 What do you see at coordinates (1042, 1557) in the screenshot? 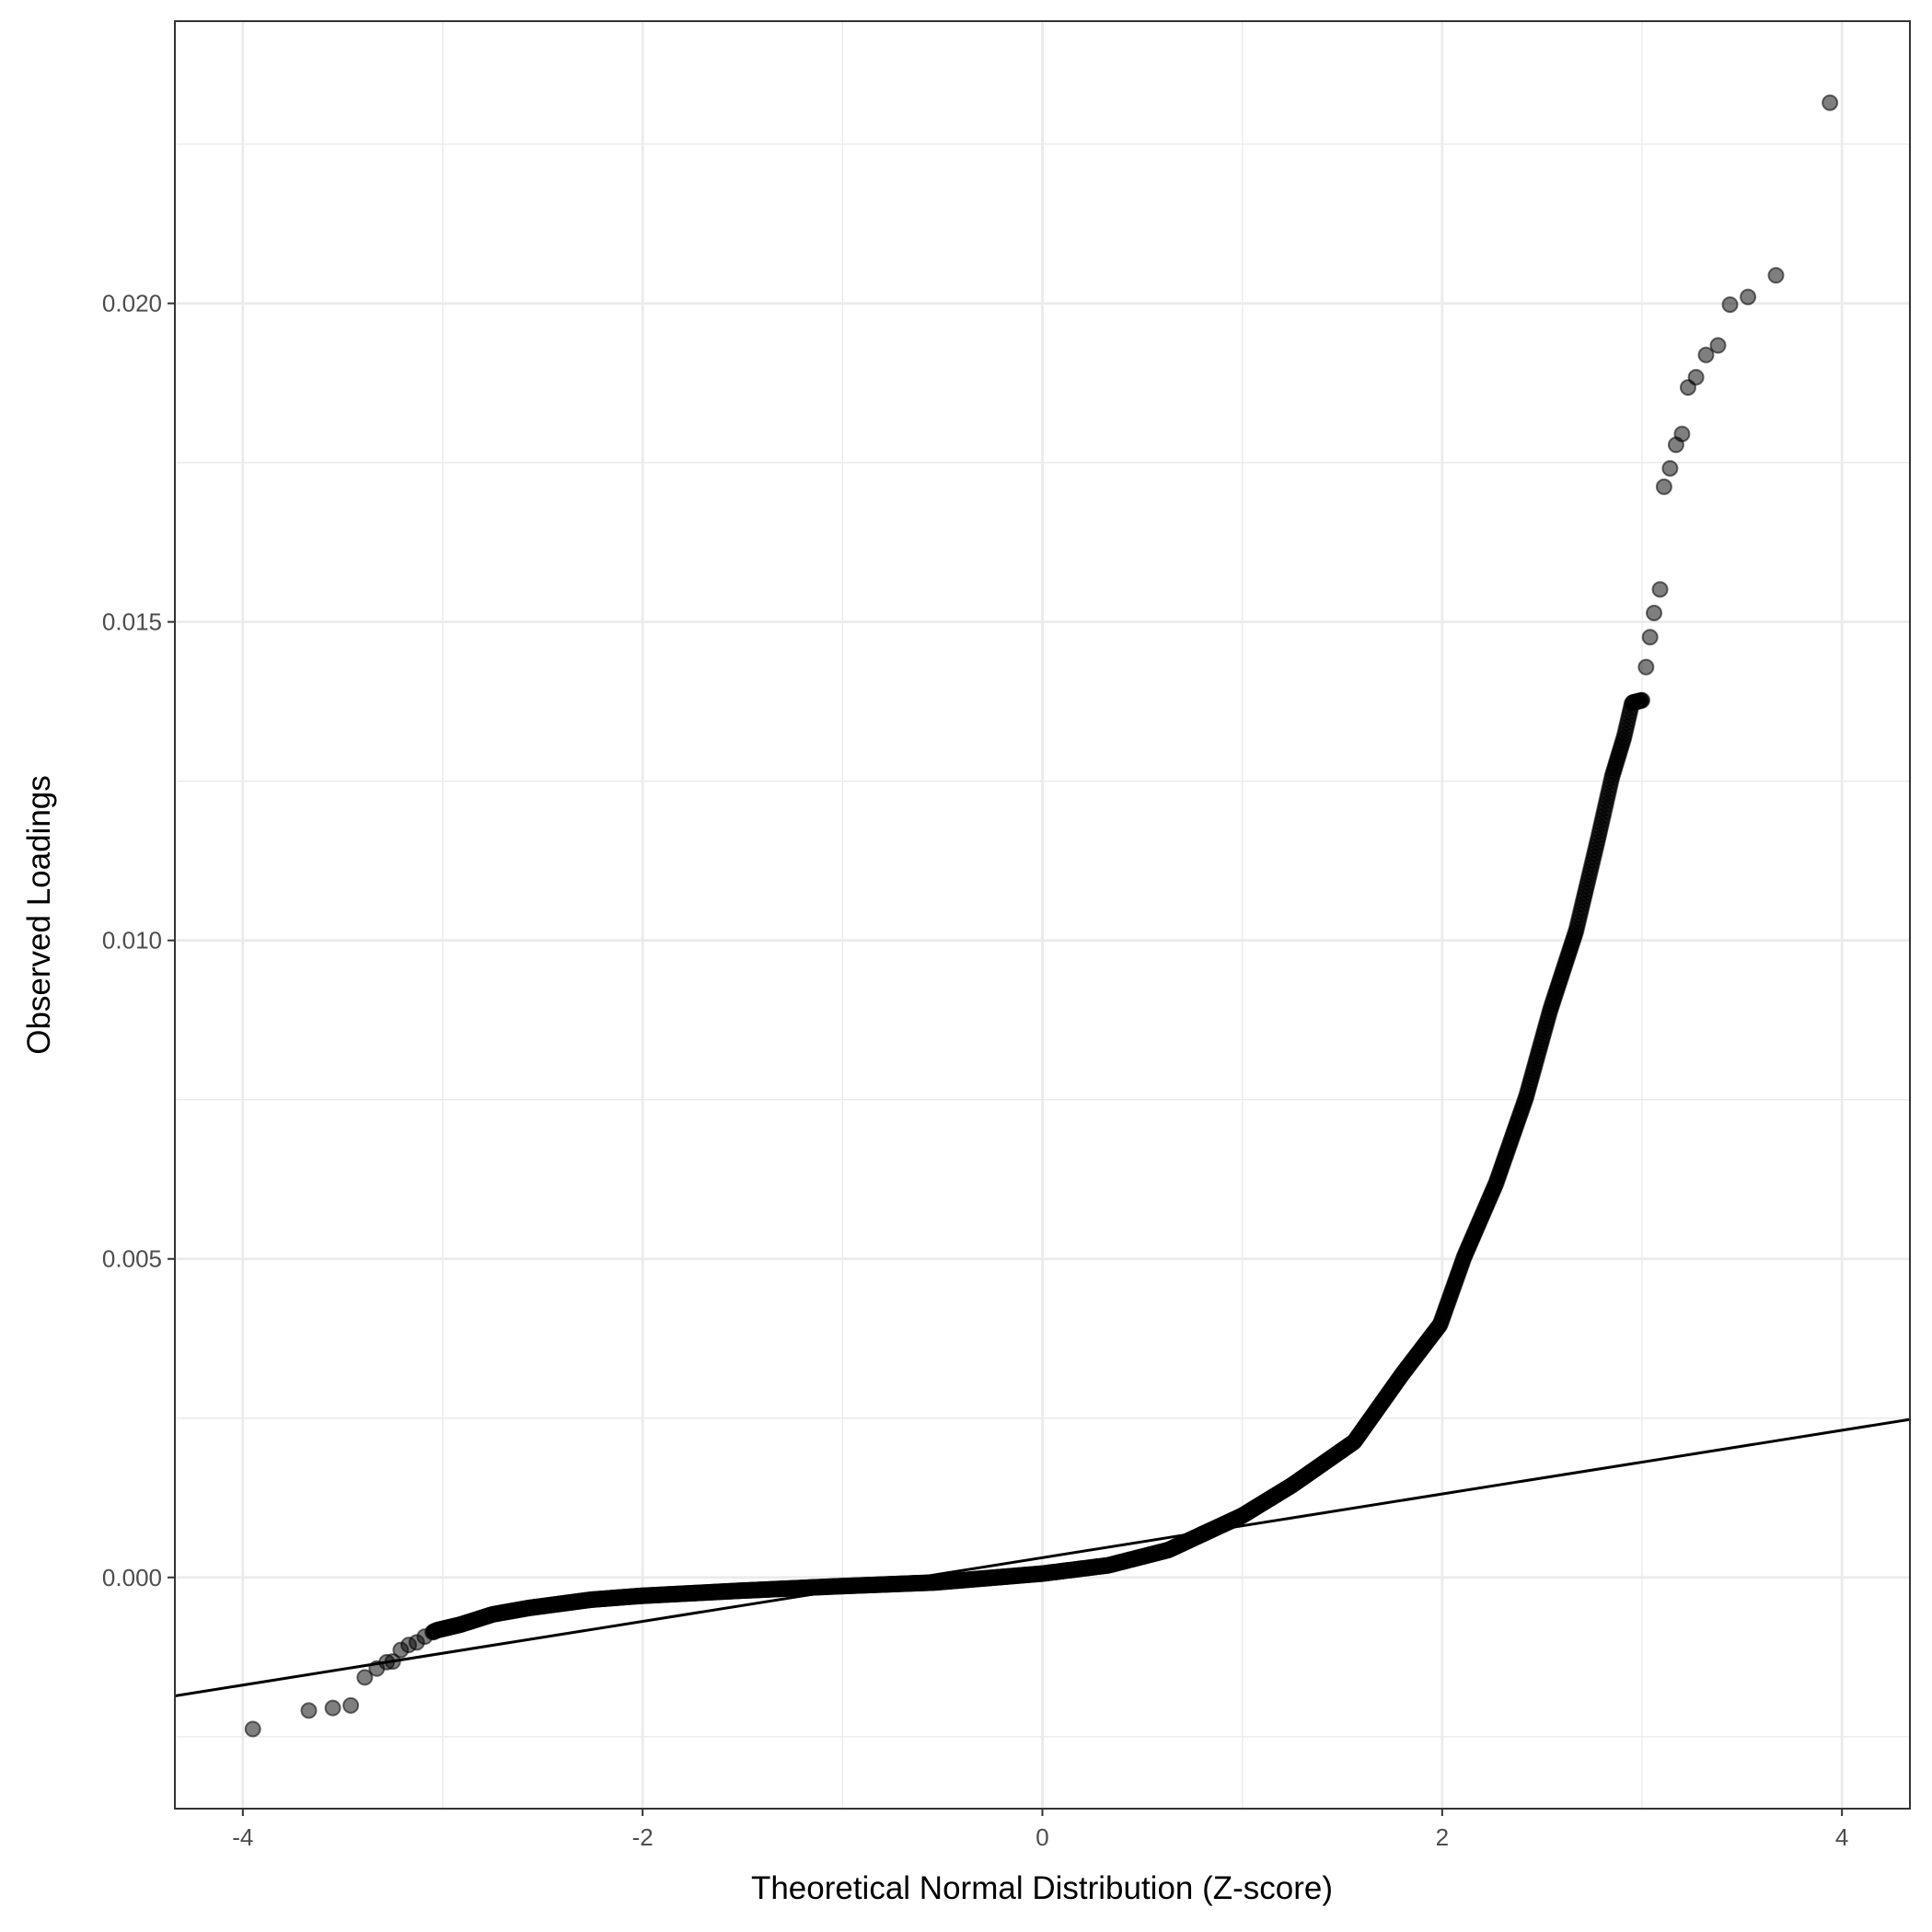
I see `reference-line` at bounding box center [1042, 1557].